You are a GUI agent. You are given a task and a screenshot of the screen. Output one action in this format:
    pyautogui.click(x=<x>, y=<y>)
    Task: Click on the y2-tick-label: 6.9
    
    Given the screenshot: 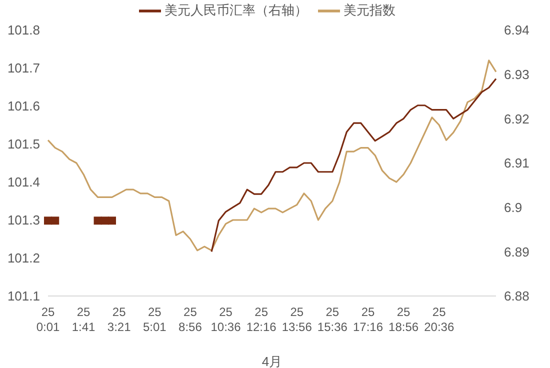 What is the action you would take?
    pyautogui.click(x=513, y=207)
    